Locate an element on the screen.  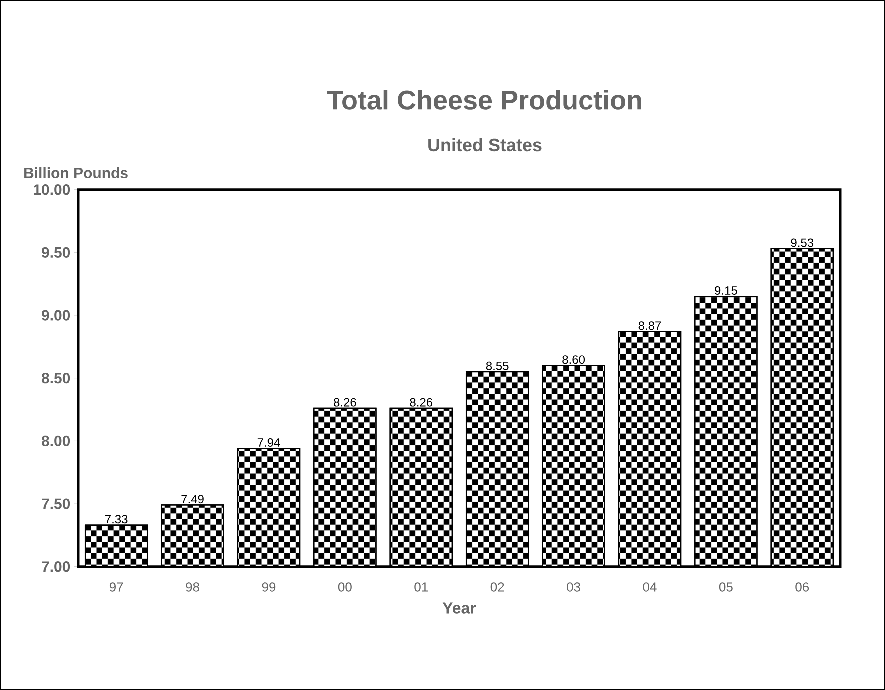
data-label: 7.33 is located at coordinates (117, 519).